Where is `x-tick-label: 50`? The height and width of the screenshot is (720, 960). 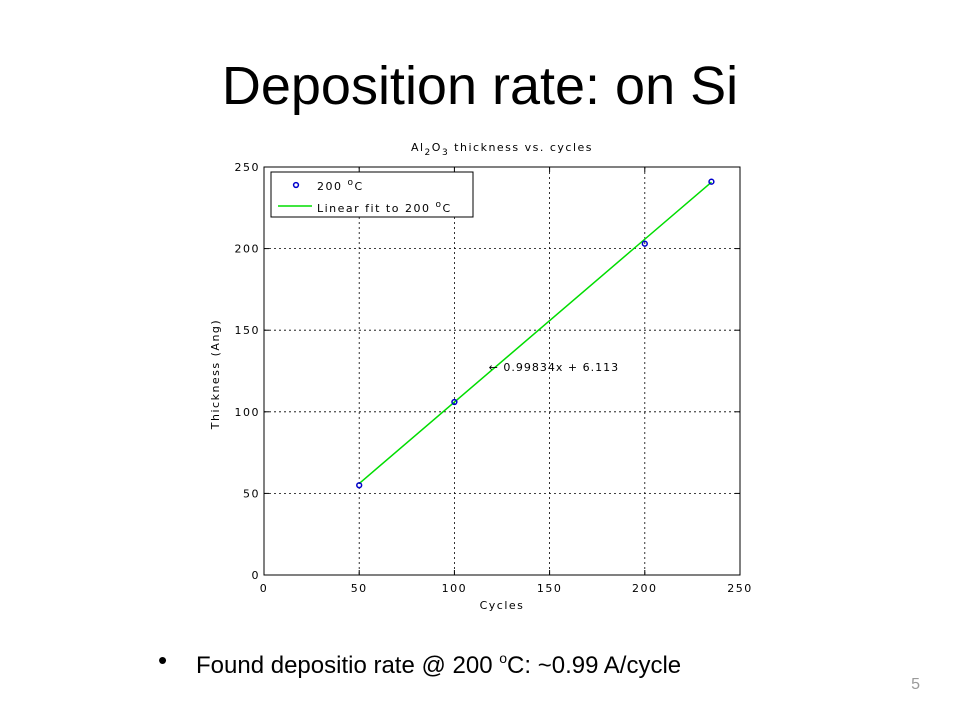
x-tick-label: 50 is located at coordinates (359, 588).